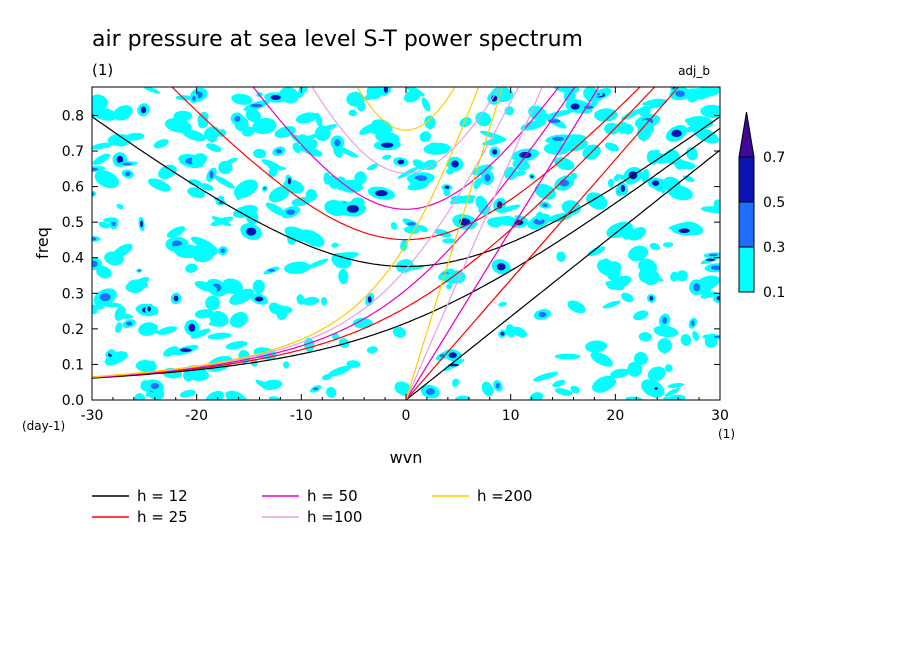 The width and height of the screenshot is (904, 654). Describe the element at coordinates (406, 457) in the screenshot. I see `x-axis-label: wvn` at that location.